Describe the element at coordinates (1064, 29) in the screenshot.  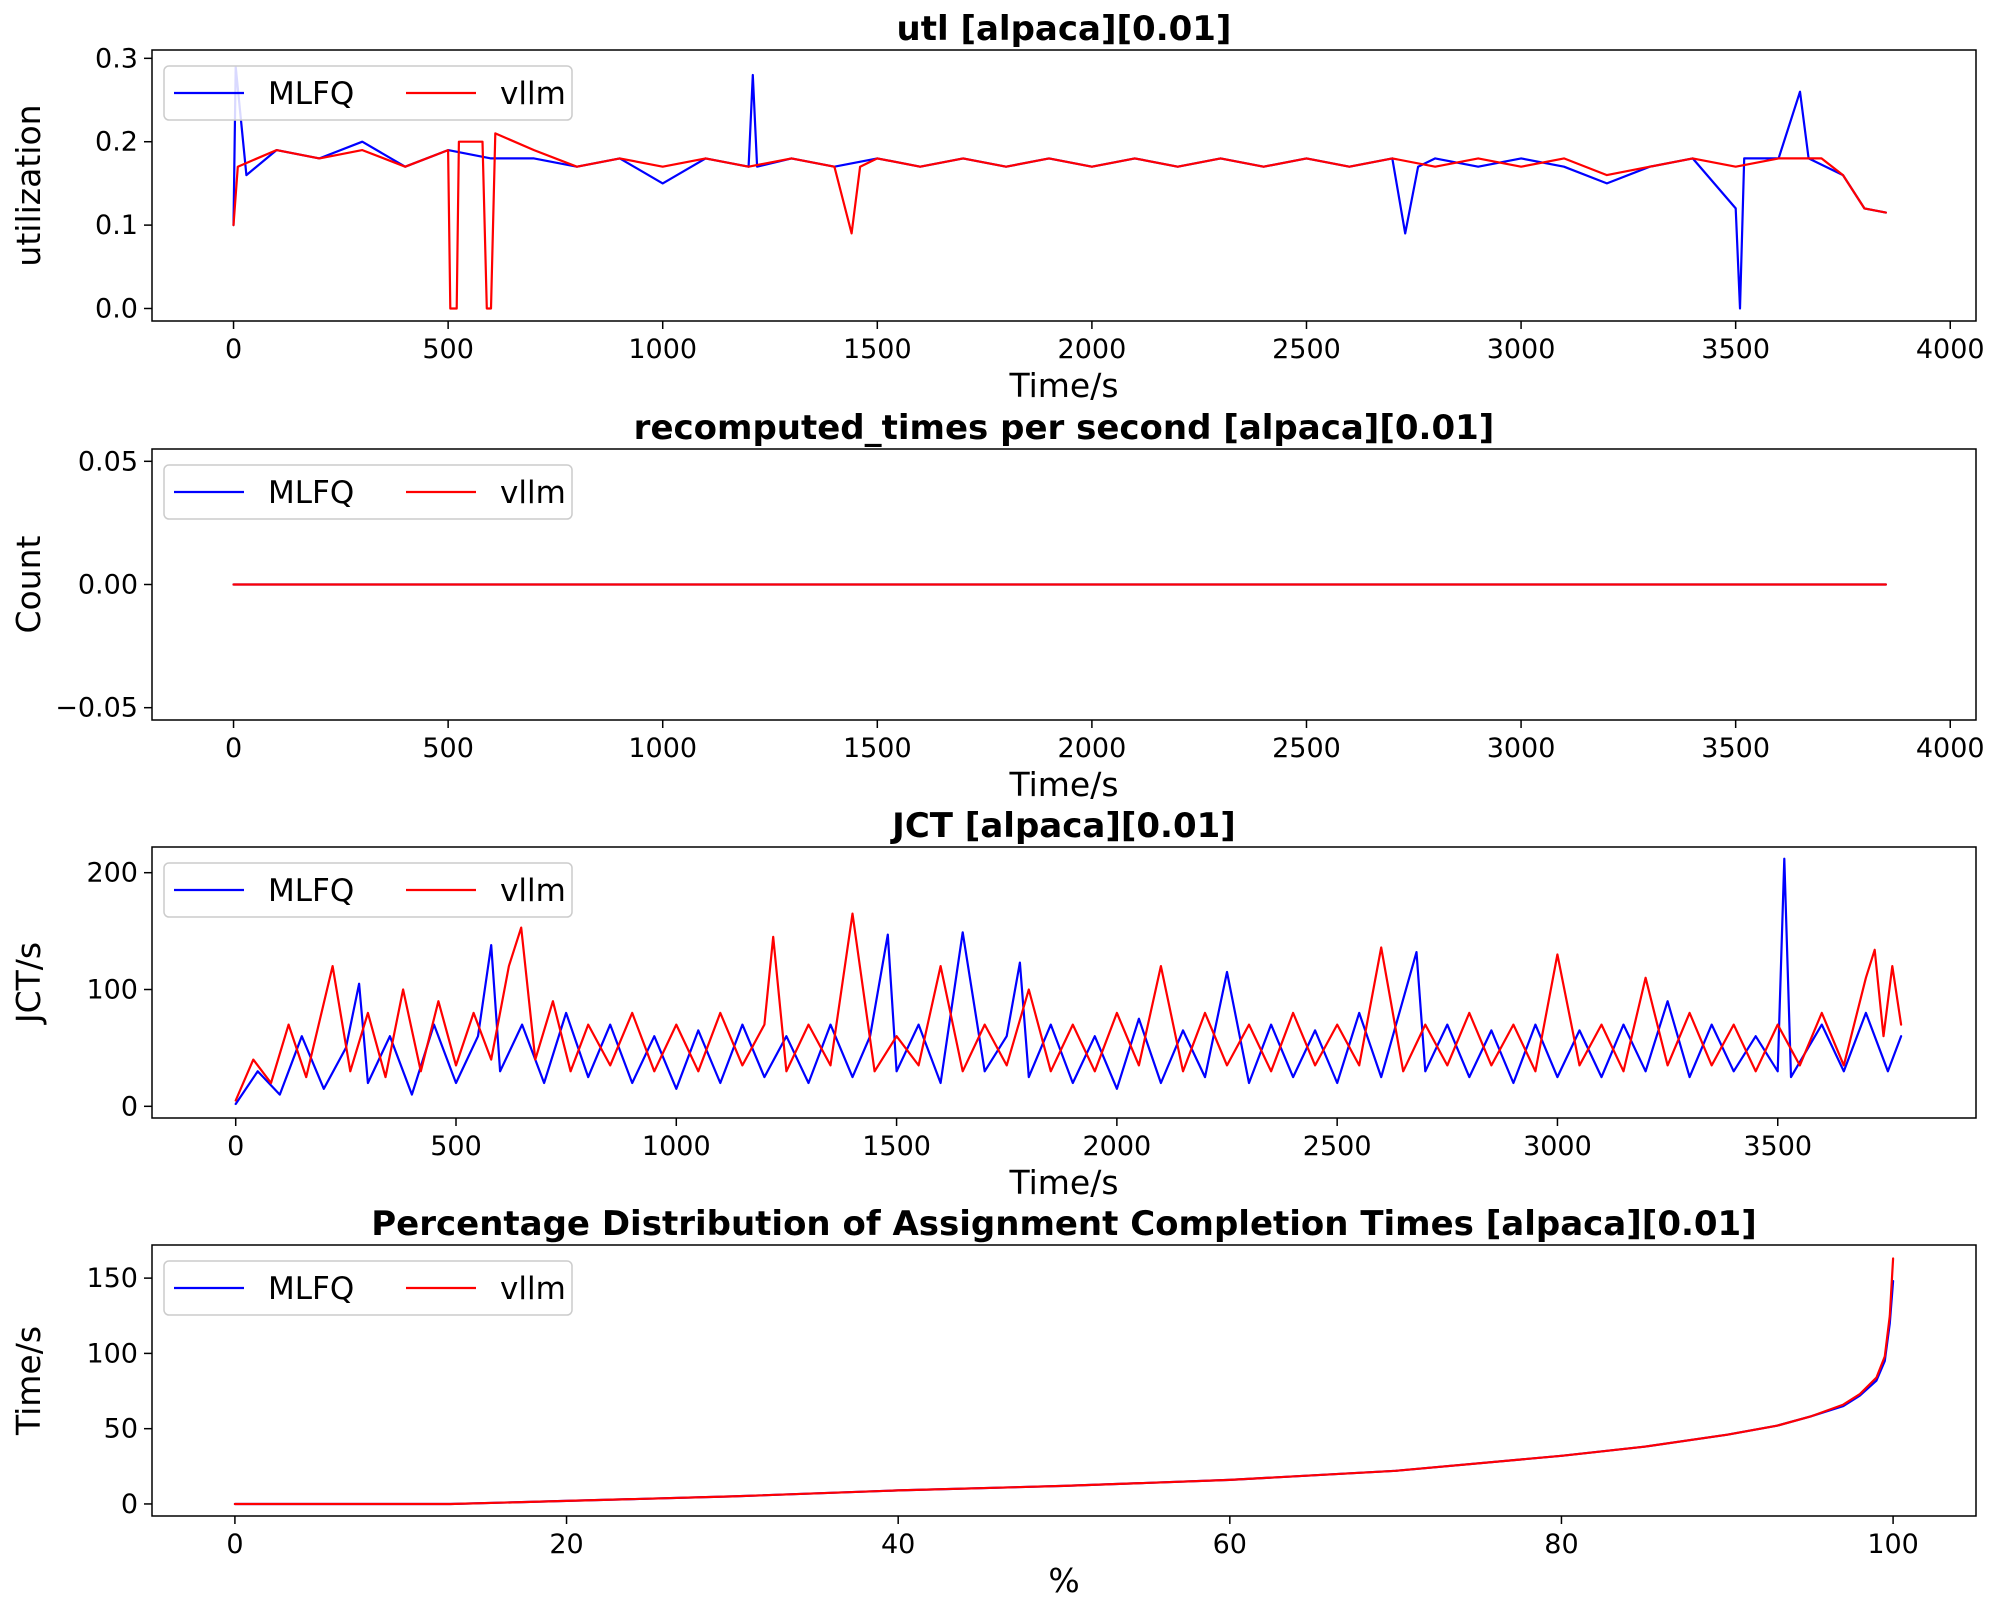
I see `utl-title: utl [alpaca][0.01]` at that location.